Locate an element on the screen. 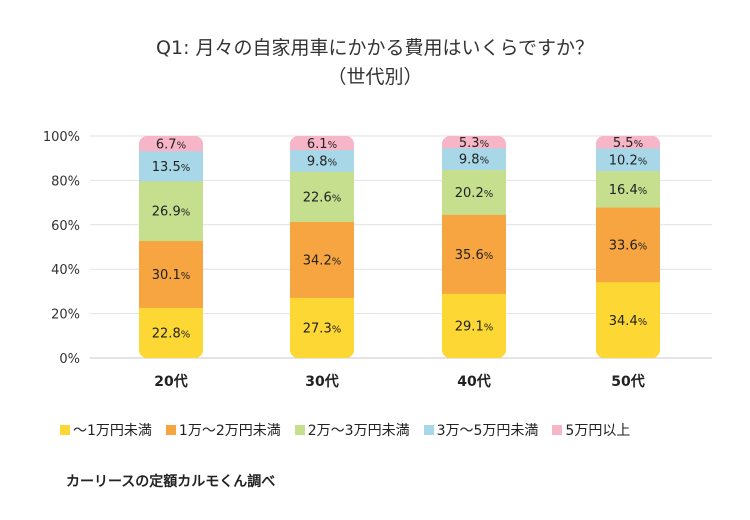 Image resolution: width=750 pixels, height=520 pixels. data-label: 16.4% is located at coordinates (628, 190).